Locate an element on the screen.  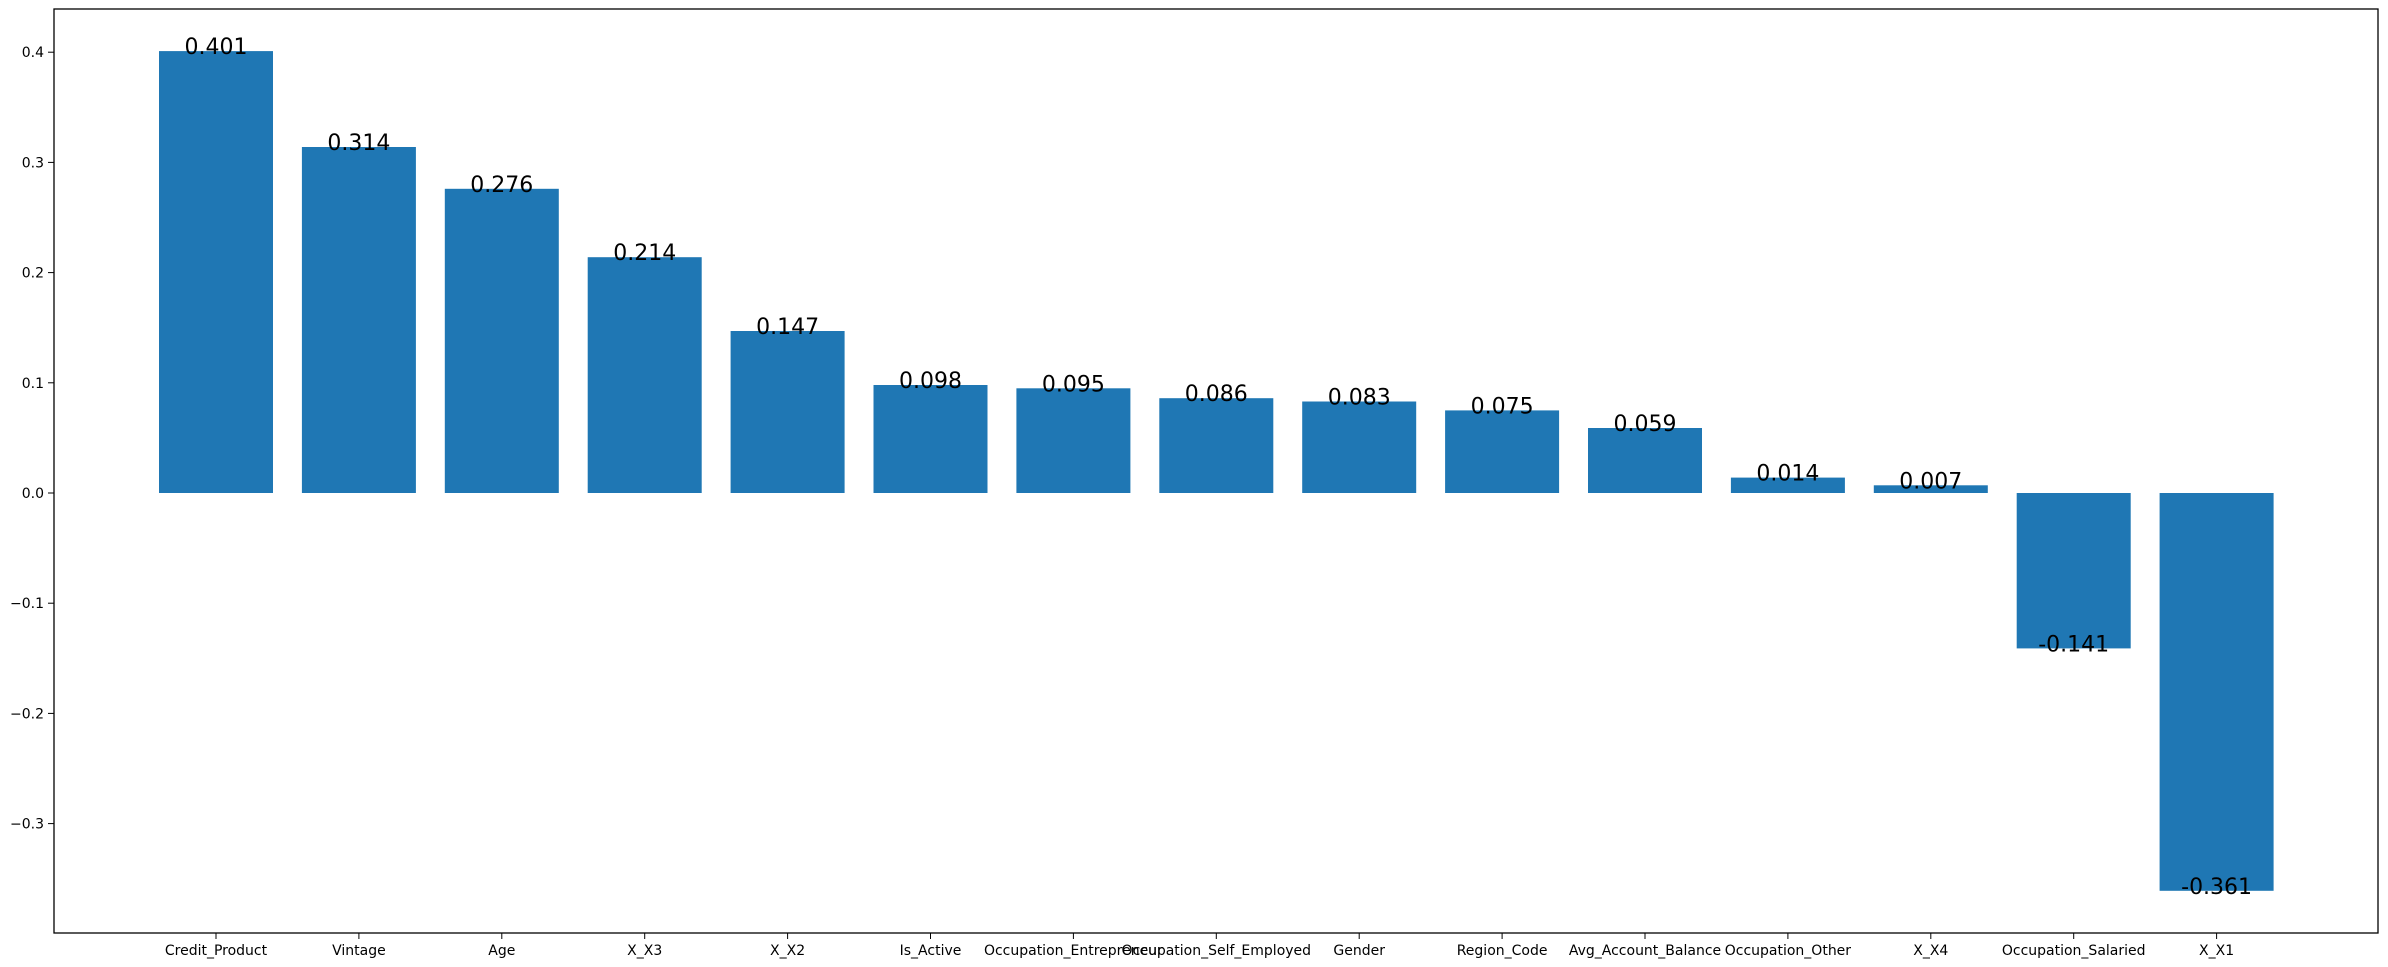
y-tick-label: 0.2 is located at coordinates (33, 274).